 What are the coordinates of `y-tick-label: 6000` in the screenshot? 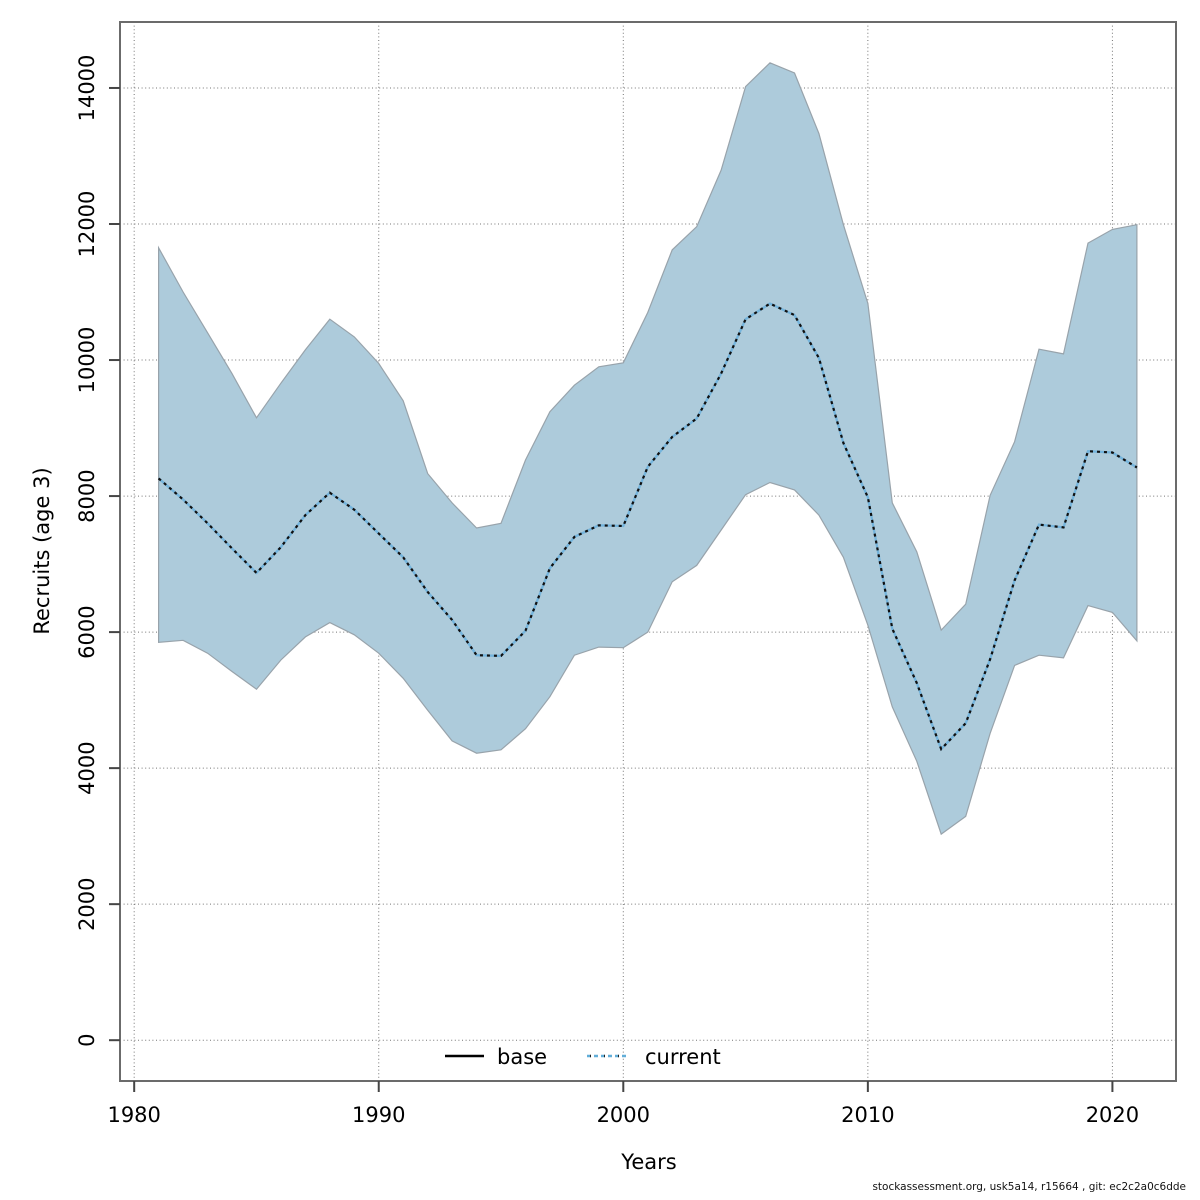 It's located at (87, 631).